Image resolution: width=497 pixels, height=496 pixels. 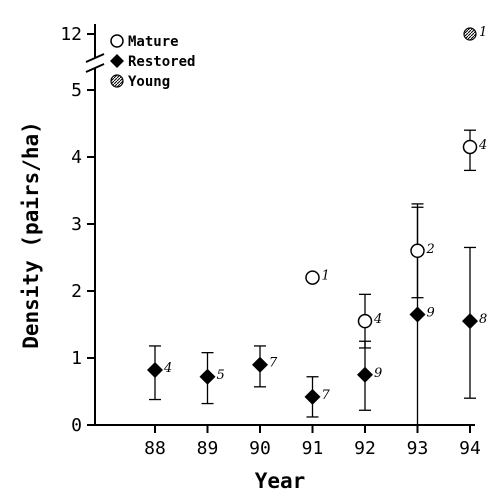 What do you see at coordinates (470, 34) in the screenshot?
I see `young-marker` at bounding box center [470, 34].